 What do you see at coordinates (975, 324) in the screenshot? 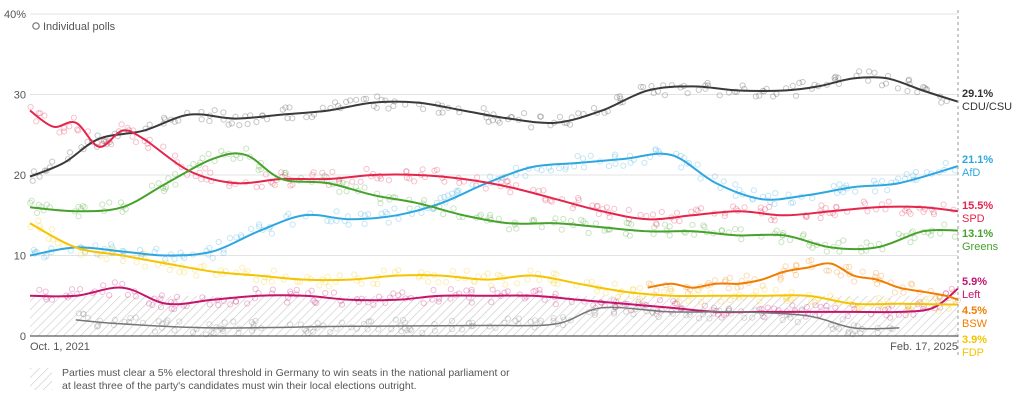
I see `series-name-label: BSW` at bounding box center [975, 324].